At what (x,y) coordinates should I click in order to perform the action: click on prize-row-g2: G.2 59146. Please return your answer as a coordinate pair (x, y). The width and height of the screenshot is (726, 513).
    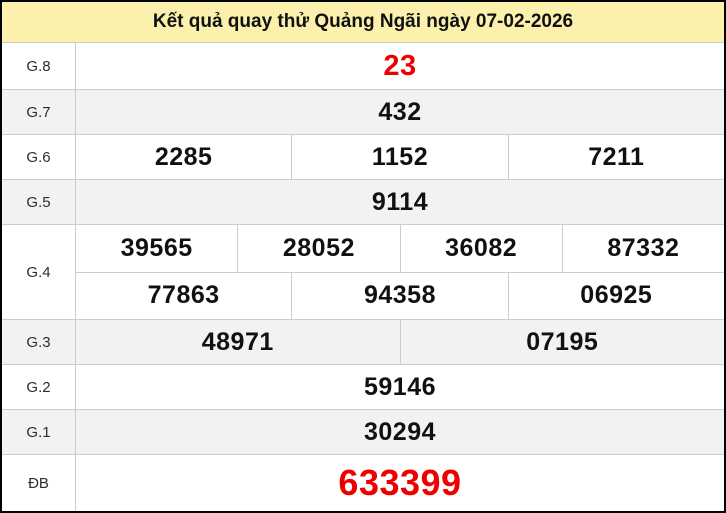
    Looking at the image, I should click on (363, 387).